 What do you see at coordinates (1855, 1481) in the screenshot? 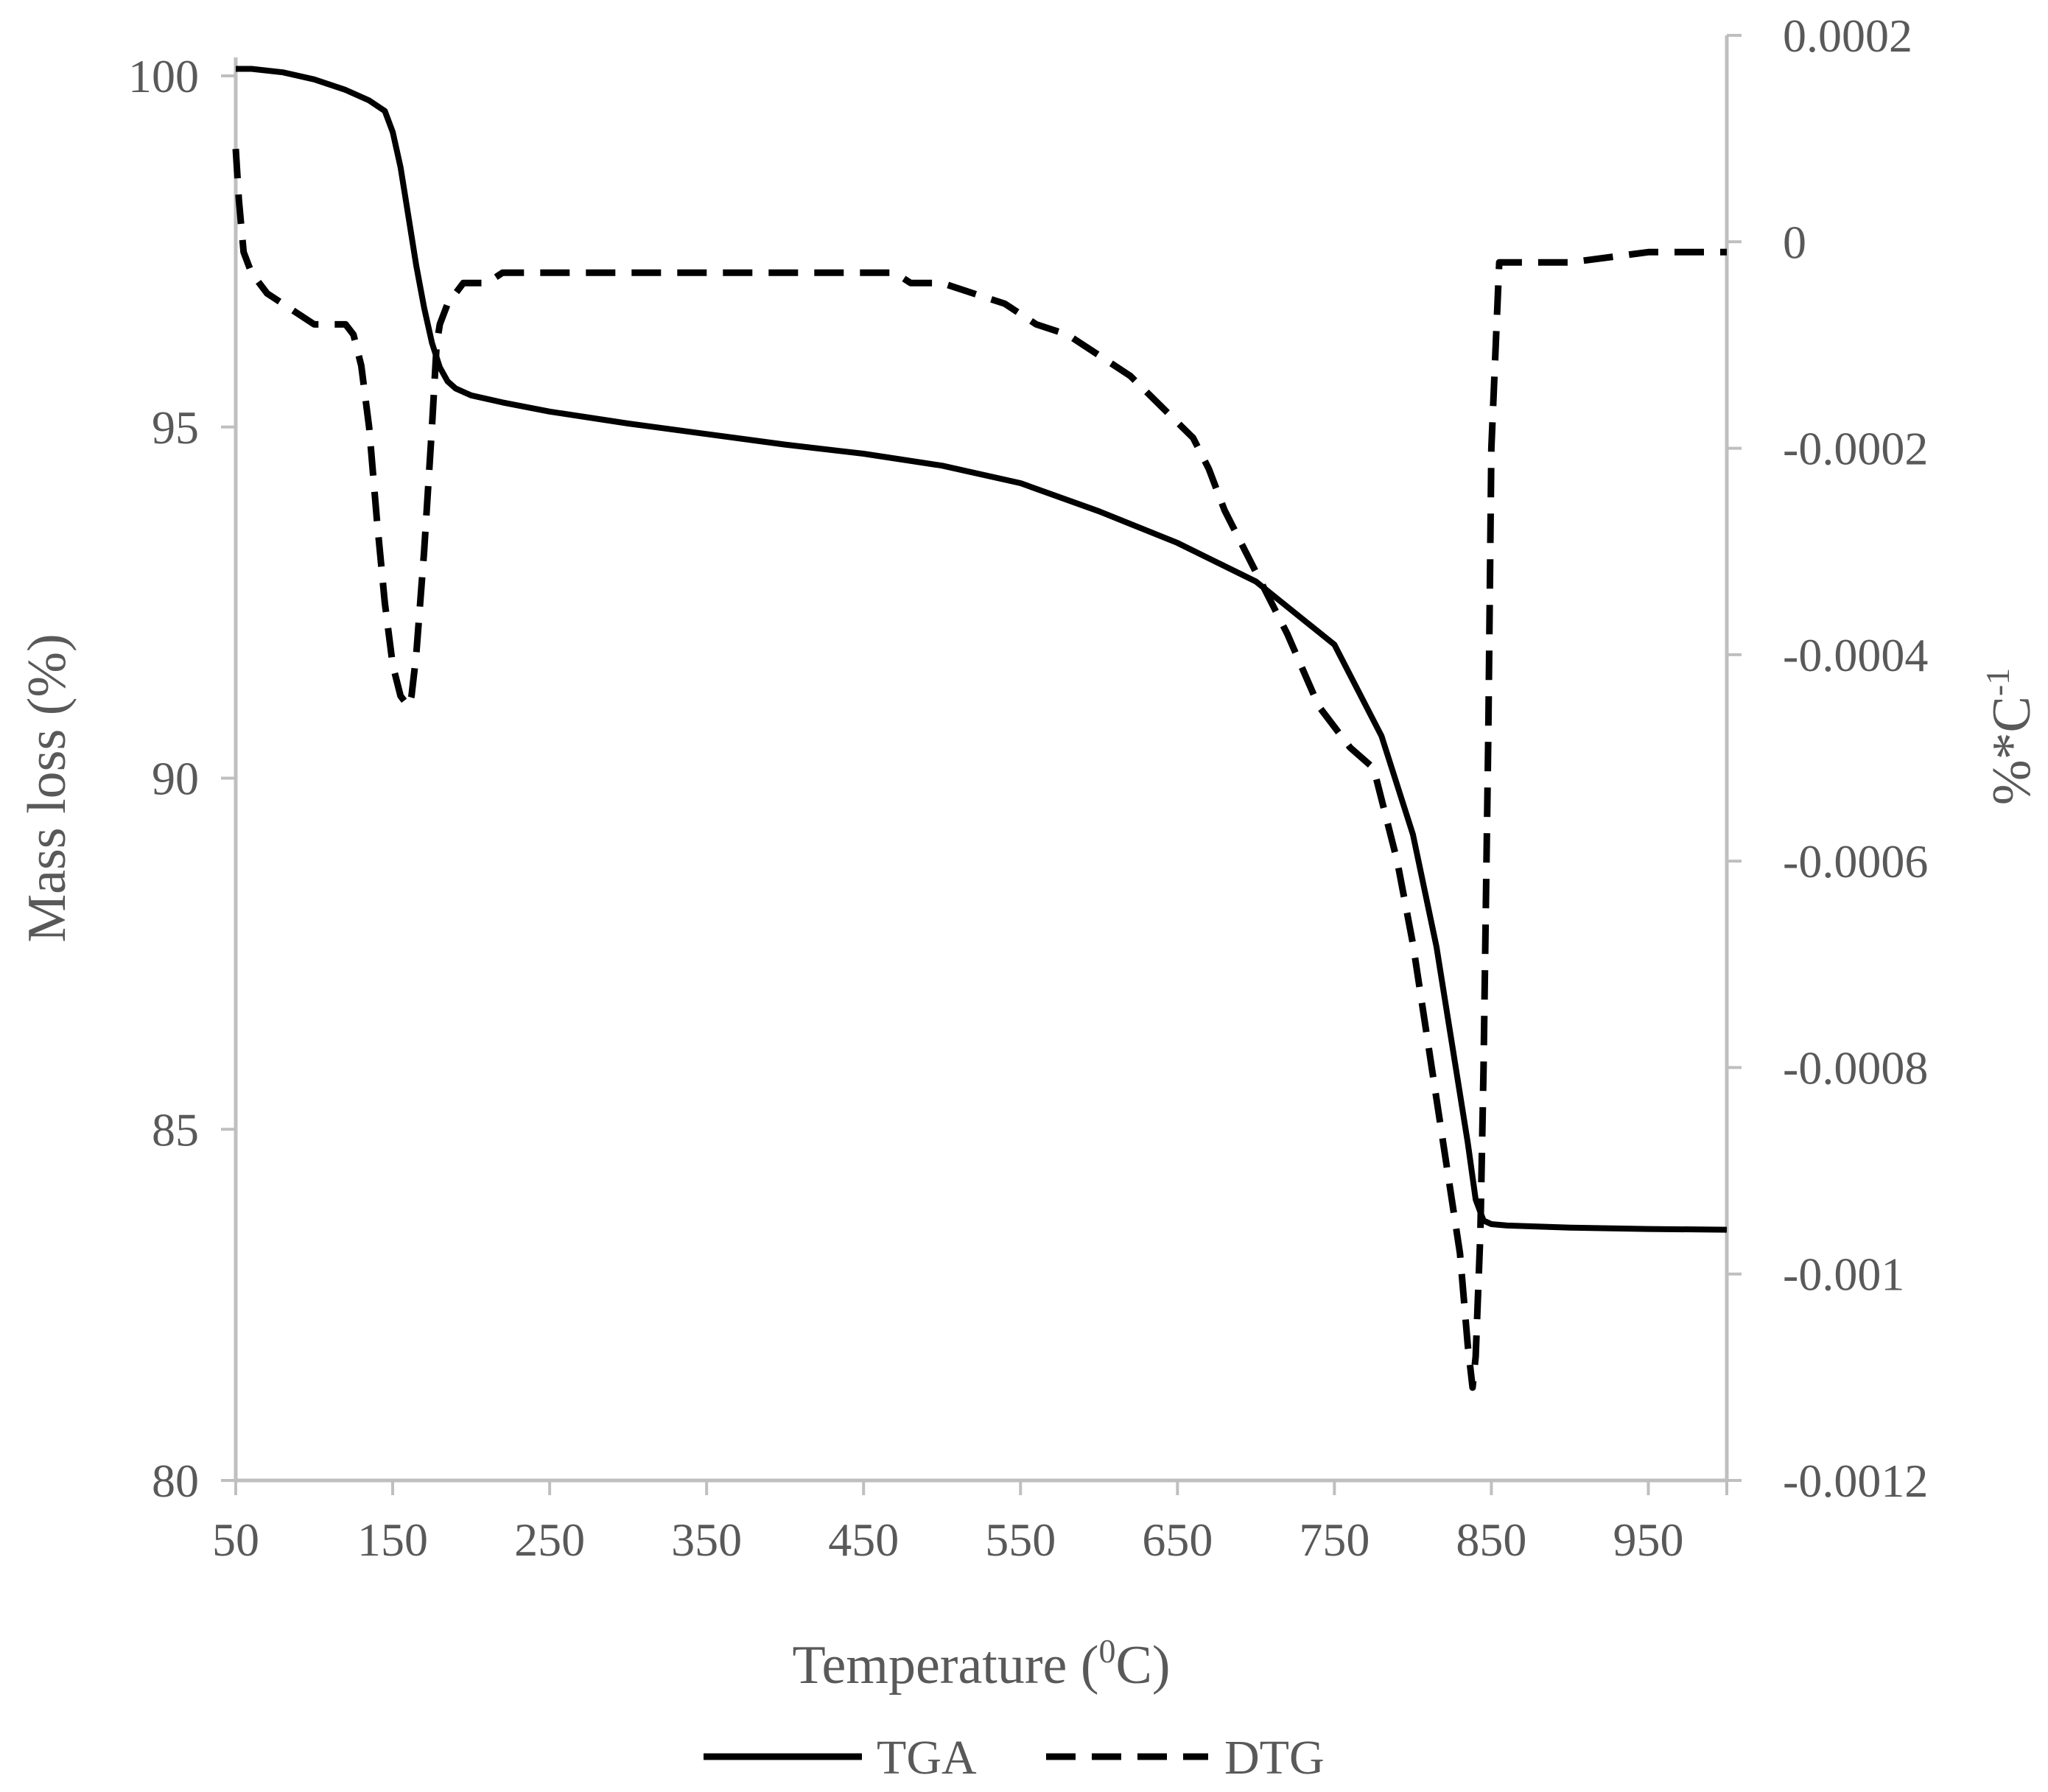
I see `right-y-tick-label: -0.0012` at bounding box center [1855, 1481].